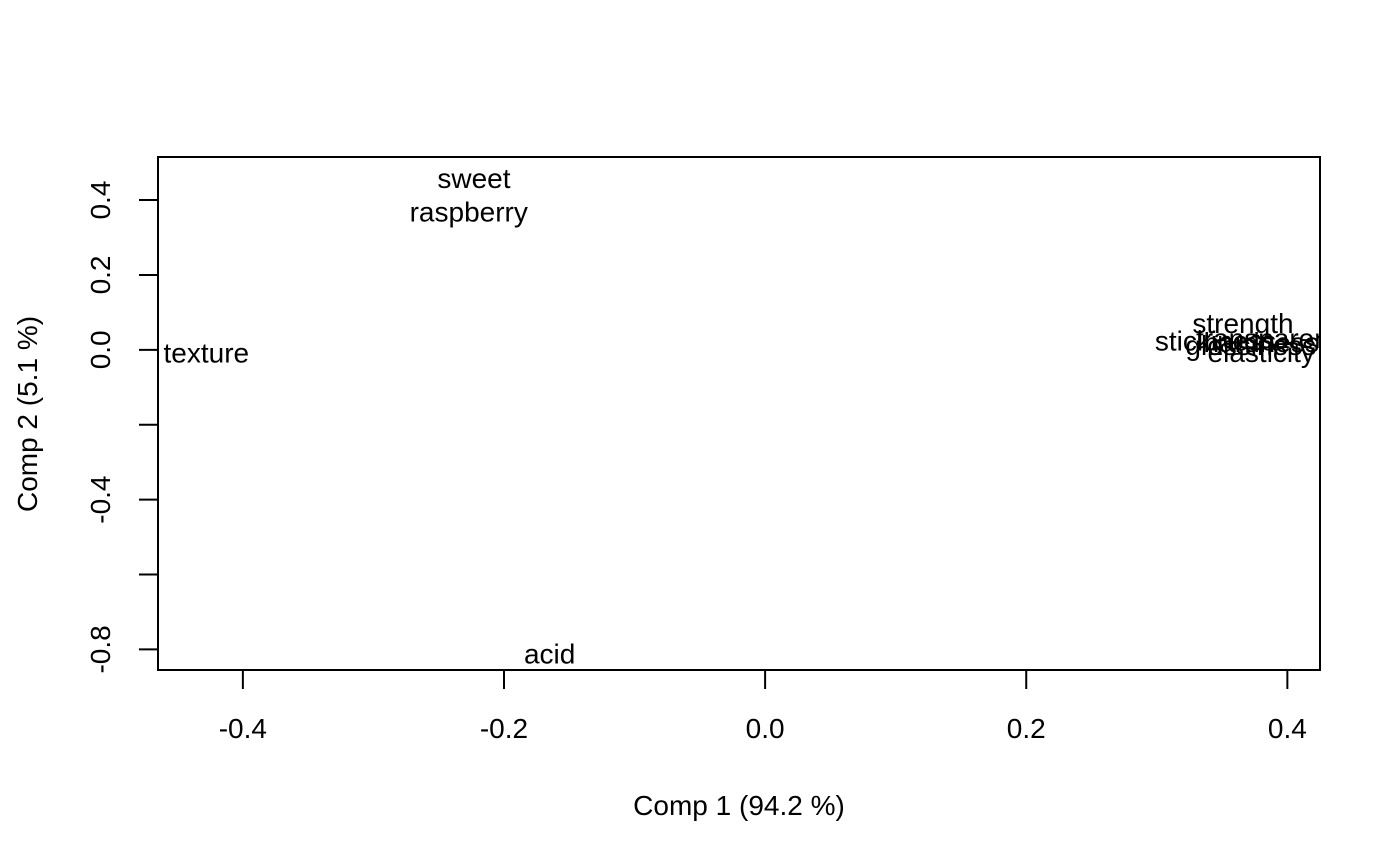  I want to click on point-label: elasticity, so click(1261, 352).